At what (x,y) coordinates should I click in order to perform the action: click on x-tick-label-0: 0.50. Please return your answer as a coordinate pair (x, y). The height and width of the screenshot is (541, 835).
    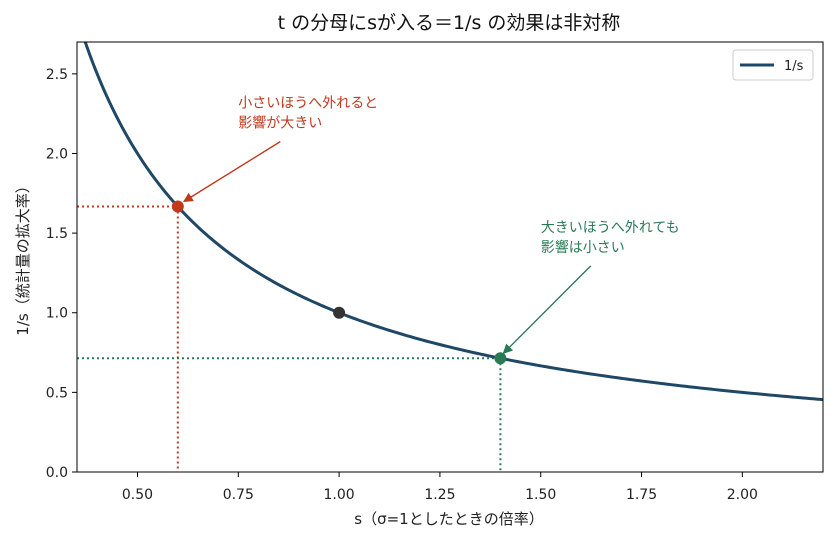
    Looking at the image, I should click on (137, 495).